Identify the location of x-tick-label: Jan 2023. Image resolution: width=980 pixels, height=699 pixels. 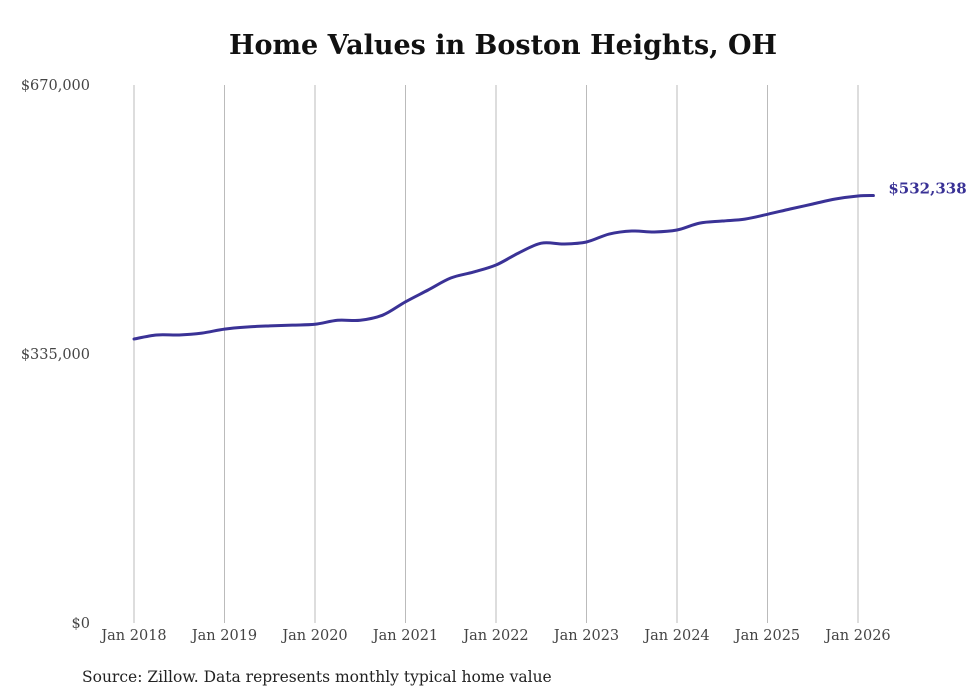
(585, 636).